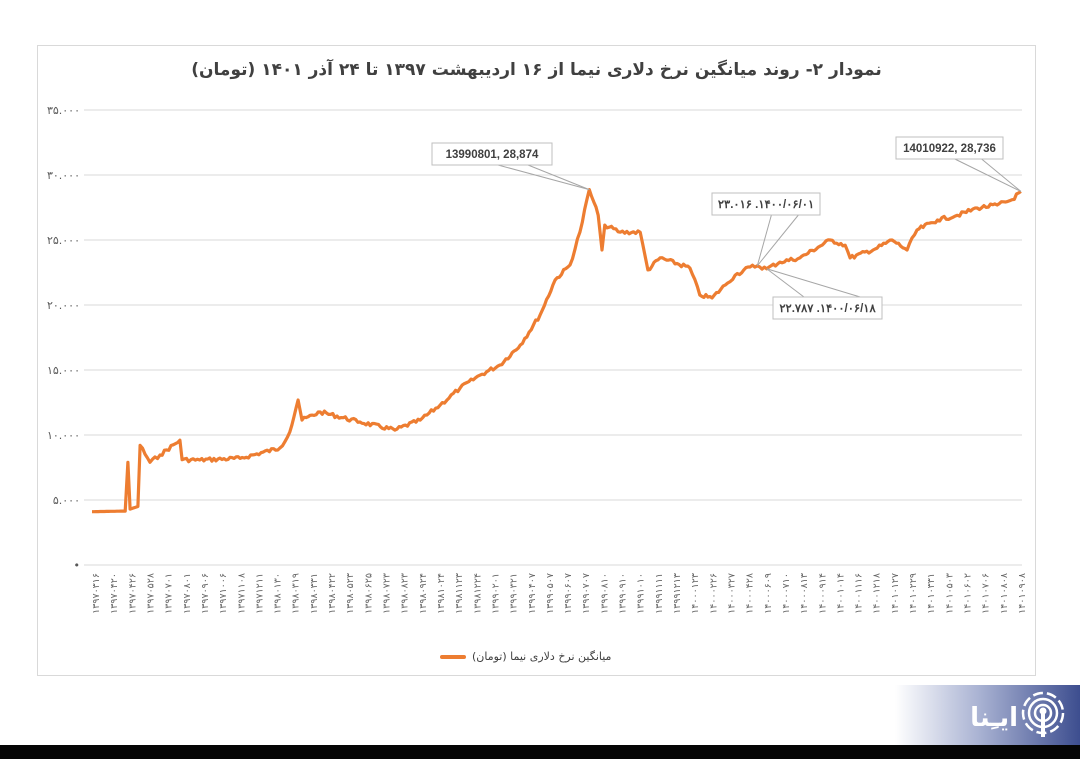 Image resolution: width=1080 pixels, height=759 pixels. What do you see at coordinates (205, 593) in the screenshot?
I see `x-tick-label: ۱۳۹۷۰۹۰۶` at bounding box center [205, 593].